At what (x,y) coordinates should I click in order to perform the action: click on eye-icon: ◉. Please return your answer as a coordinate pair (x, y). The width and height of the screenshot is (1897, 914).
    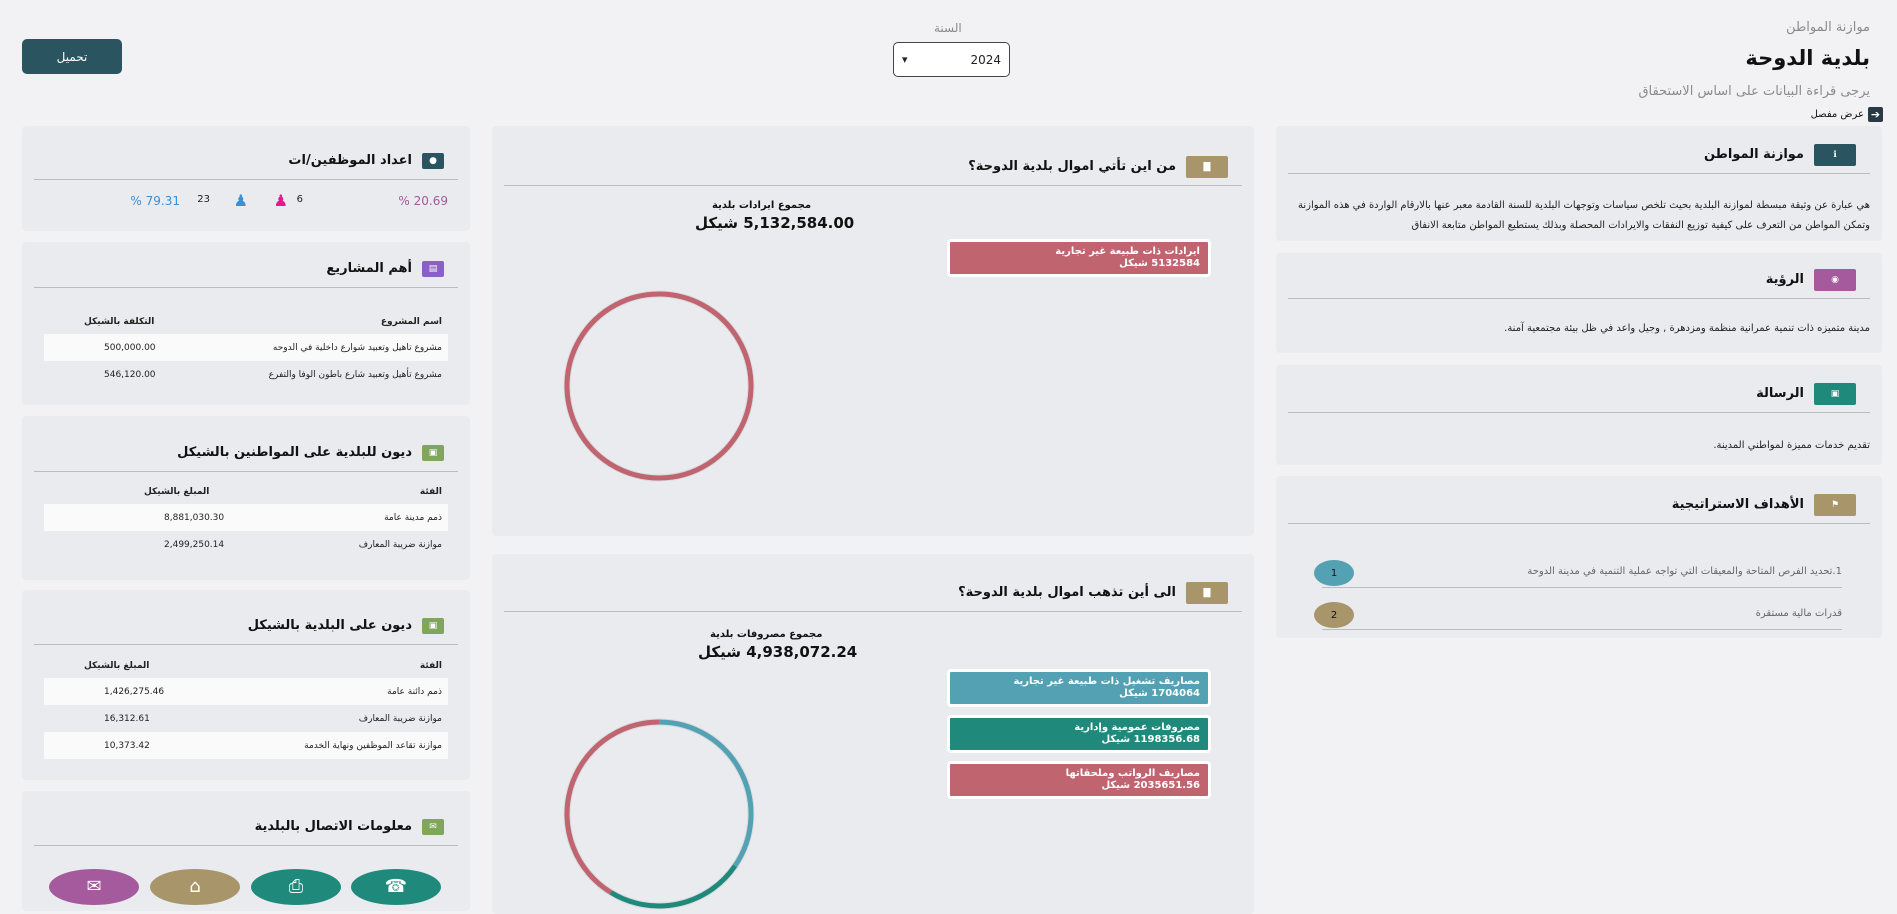
    Looking at the image, I should click on (1835, 279).